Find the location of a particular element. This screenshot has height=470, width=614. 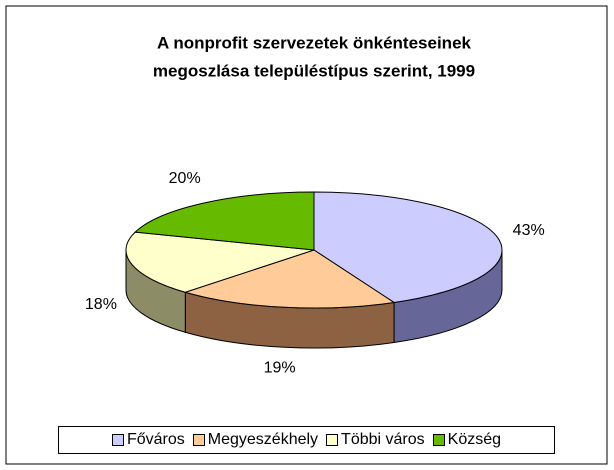

slice-sides is located at coordinates (314, 299).